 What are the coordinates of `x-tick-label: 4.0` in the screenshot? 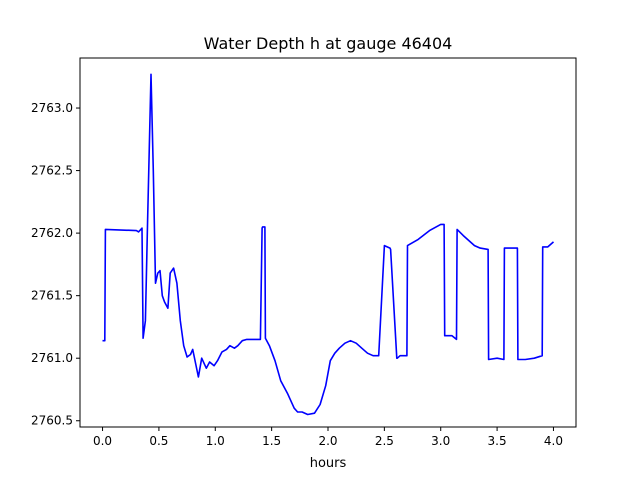 It's located at (553, 441).